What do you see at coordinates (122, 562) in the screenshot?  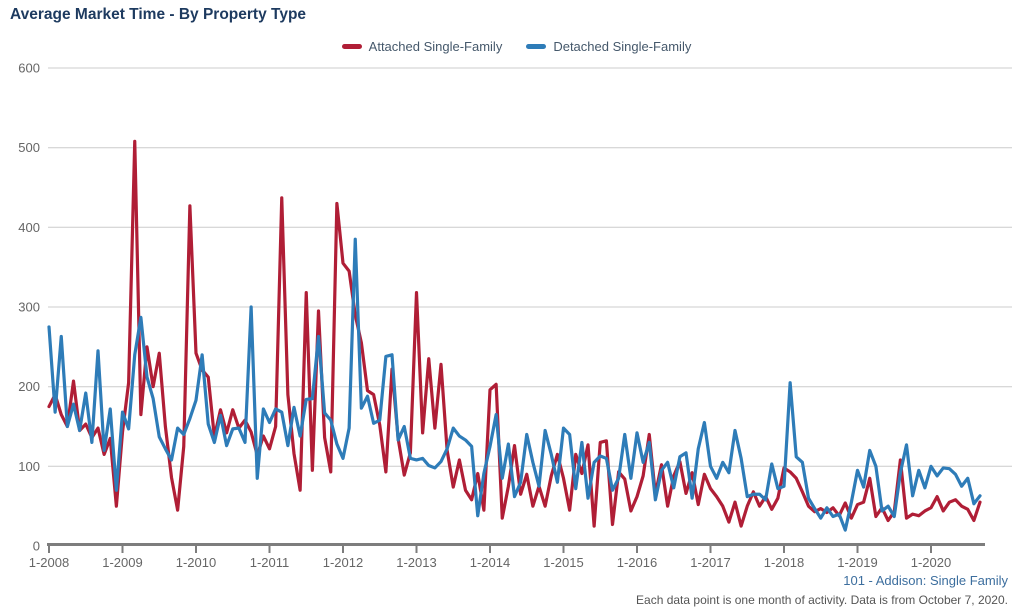 I see `x-axis-label: 1-2009` at bounding box center [122, 562].